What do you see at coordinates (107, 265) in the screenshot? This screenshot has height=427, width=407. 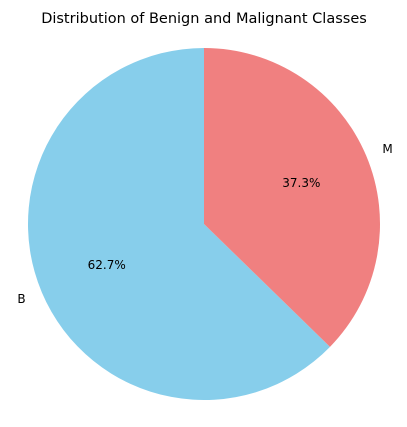 I see `pct-label-b: 62.7%` at bounding box center [107, 265].